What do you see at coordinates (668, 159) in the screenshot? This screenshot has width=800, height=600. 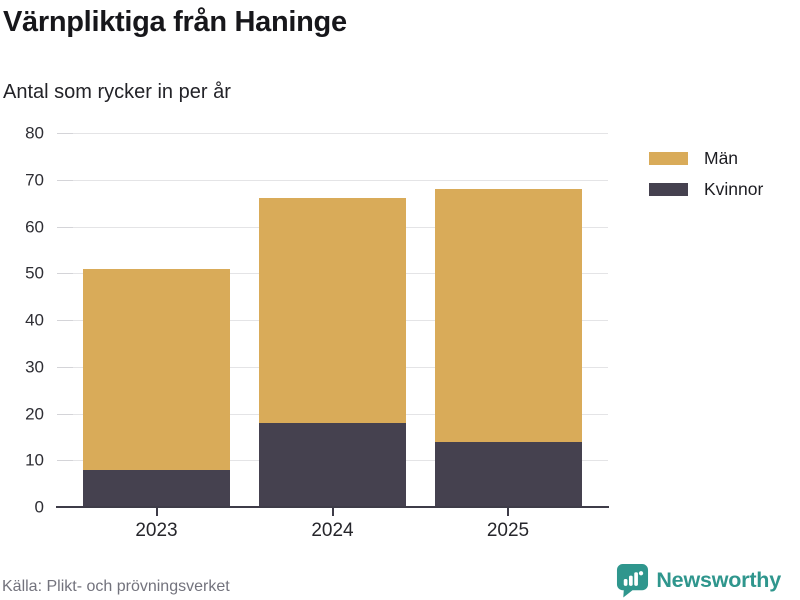 I see `legend-swatch-män` at bounding box center [668, 159].